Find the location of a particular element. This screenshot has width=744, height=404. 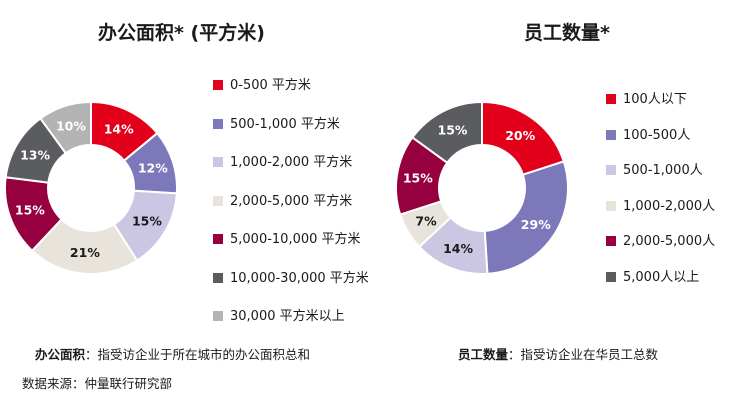

legend-label: 100-500人 is located at coordinates (657, 135).